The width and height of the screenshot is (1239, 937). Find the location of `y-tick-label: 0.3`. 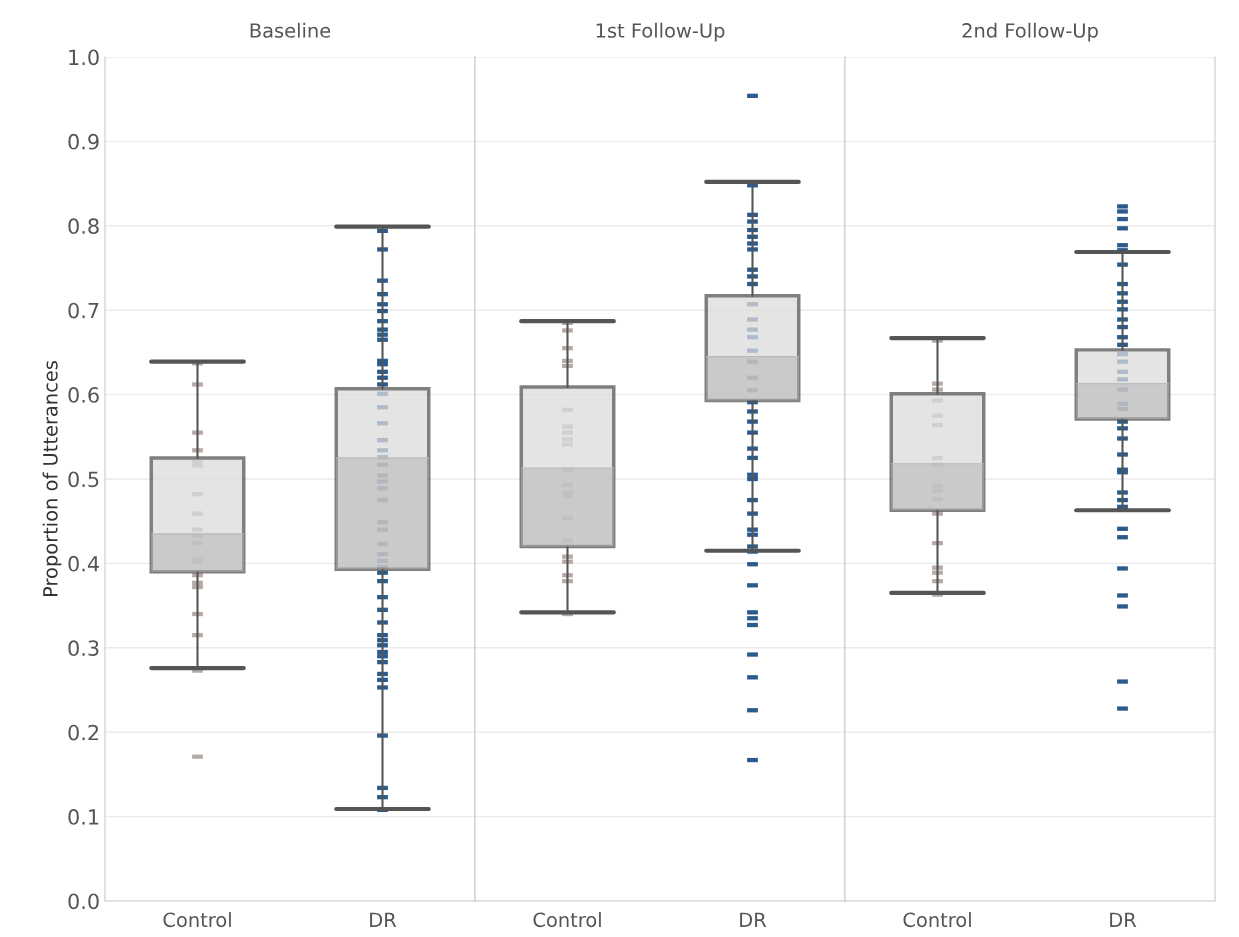

y-tick-label: 0.3 is located at coordinates (83, 648).